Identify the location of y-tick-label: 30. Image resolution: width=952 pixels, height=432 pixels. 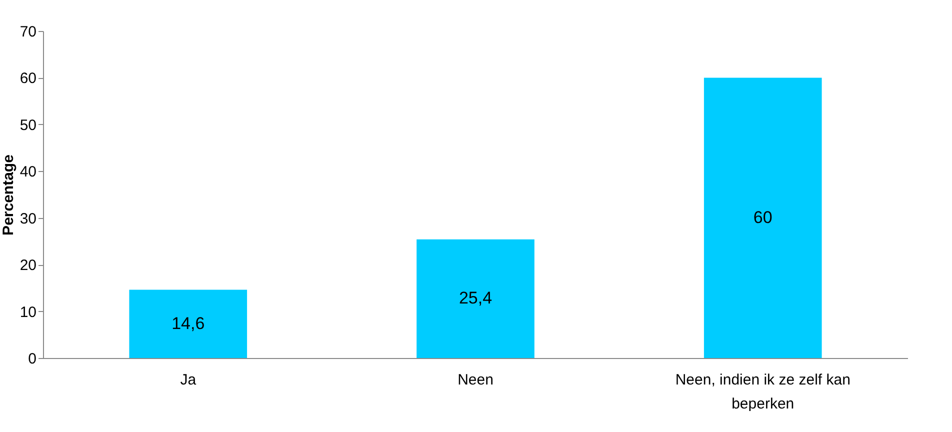
(28, 219).